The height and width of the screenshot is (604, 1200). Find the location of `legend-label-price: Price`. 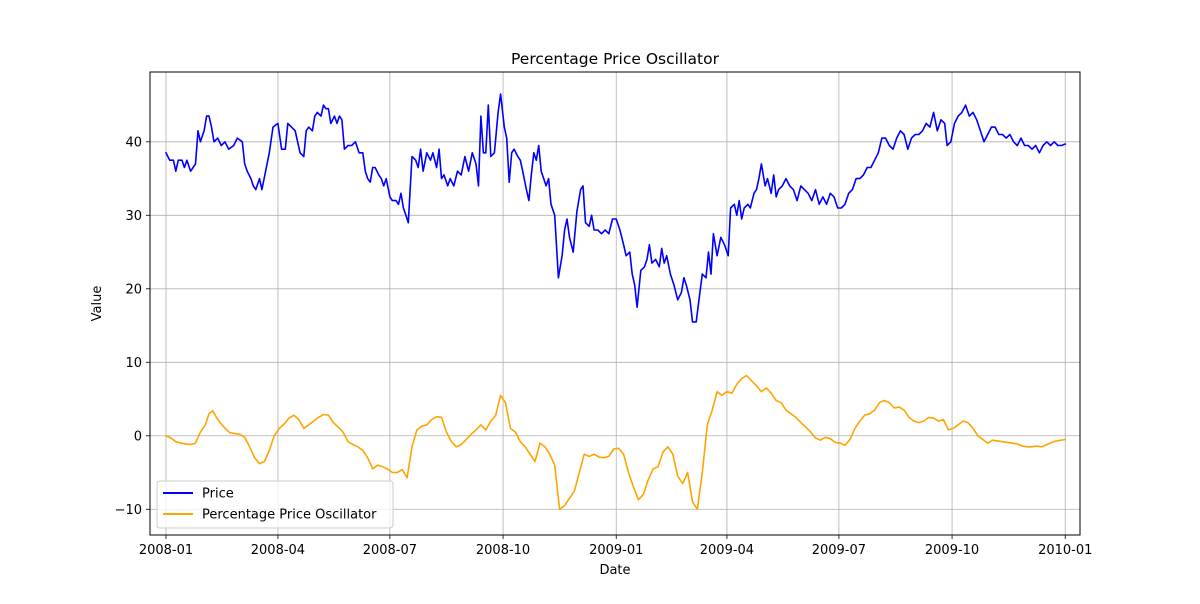

legend-label-price: Price is located at coordinates (218, 494).